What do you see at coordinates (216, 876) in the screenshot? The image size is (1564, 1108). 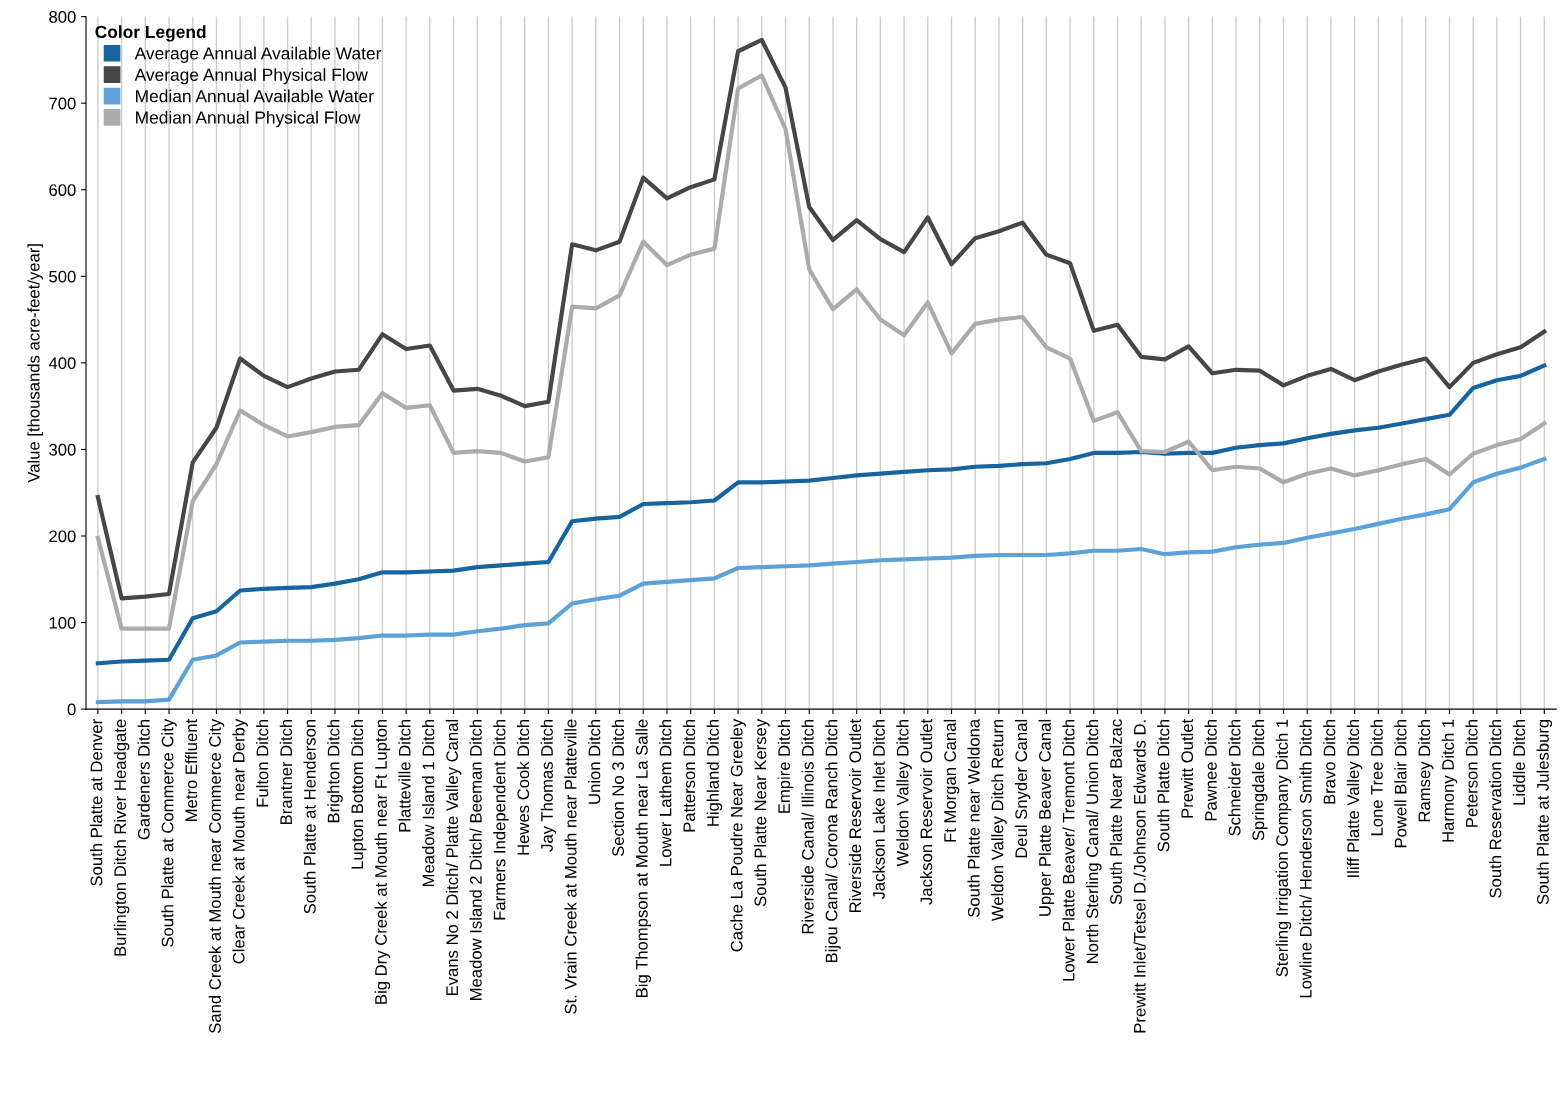 I see `x-tick-label: Sand Creek at Mouth near Commerce City` at bounding box center [216, 876].